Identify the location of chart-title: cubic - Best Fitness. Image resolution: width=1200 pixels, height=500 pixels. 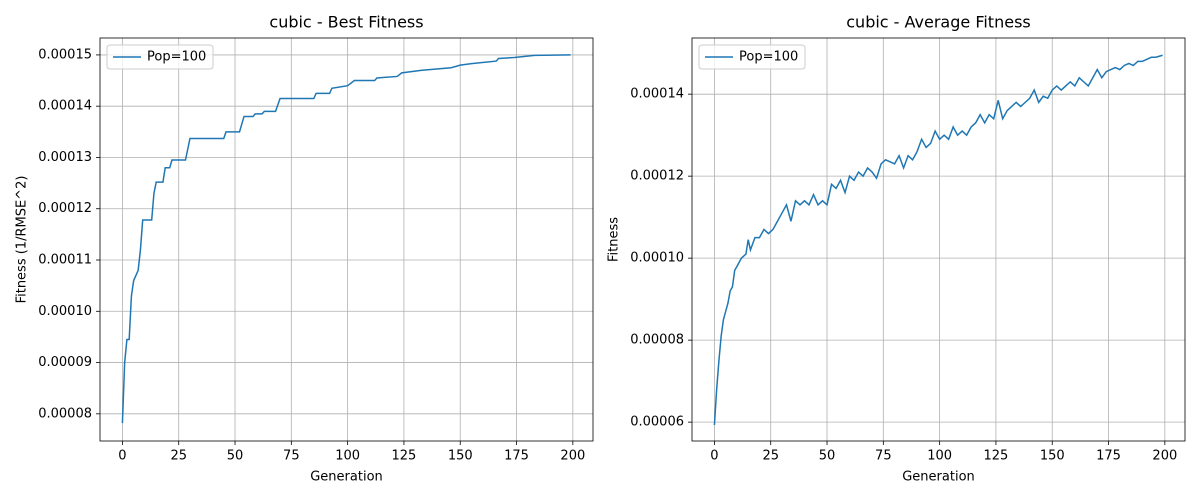
(346, 22).